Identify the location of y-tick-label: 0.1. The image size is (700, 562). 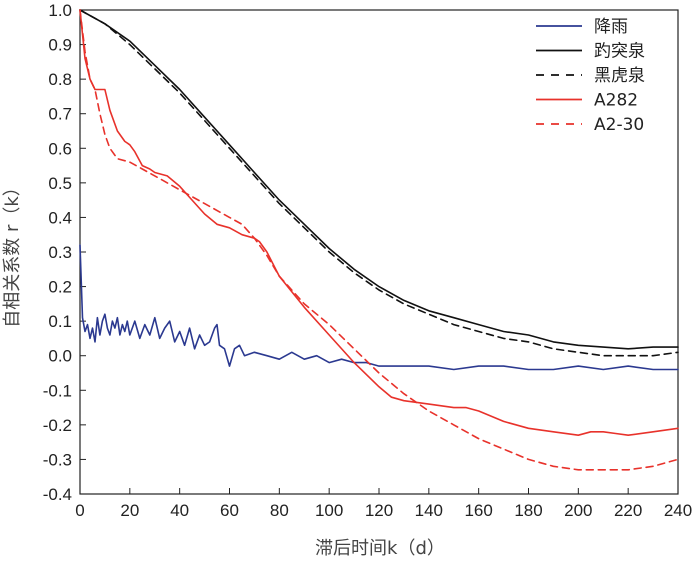
(60, 321).